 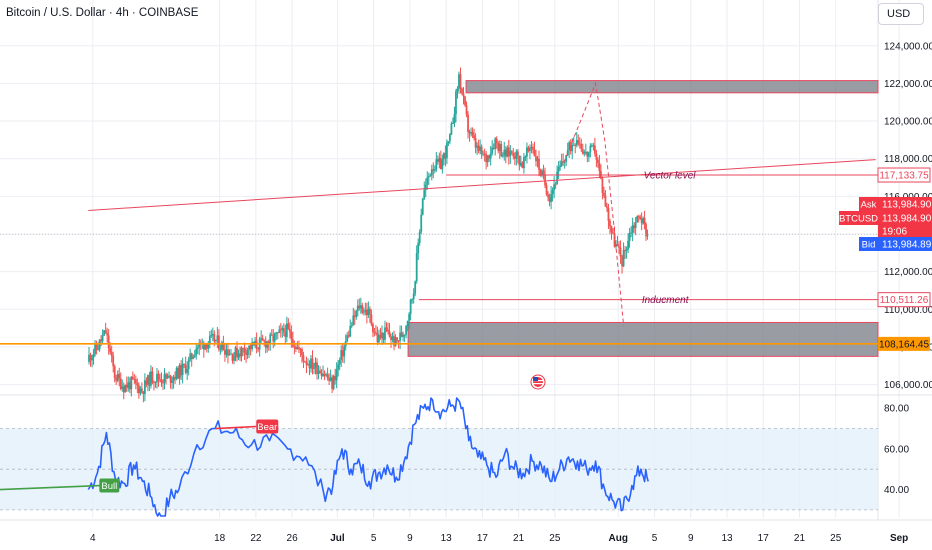 What do you see at coordinates (655, 538) in the screenshot?
I see `time-tick-label: 5` at bounding box center [655, 538].